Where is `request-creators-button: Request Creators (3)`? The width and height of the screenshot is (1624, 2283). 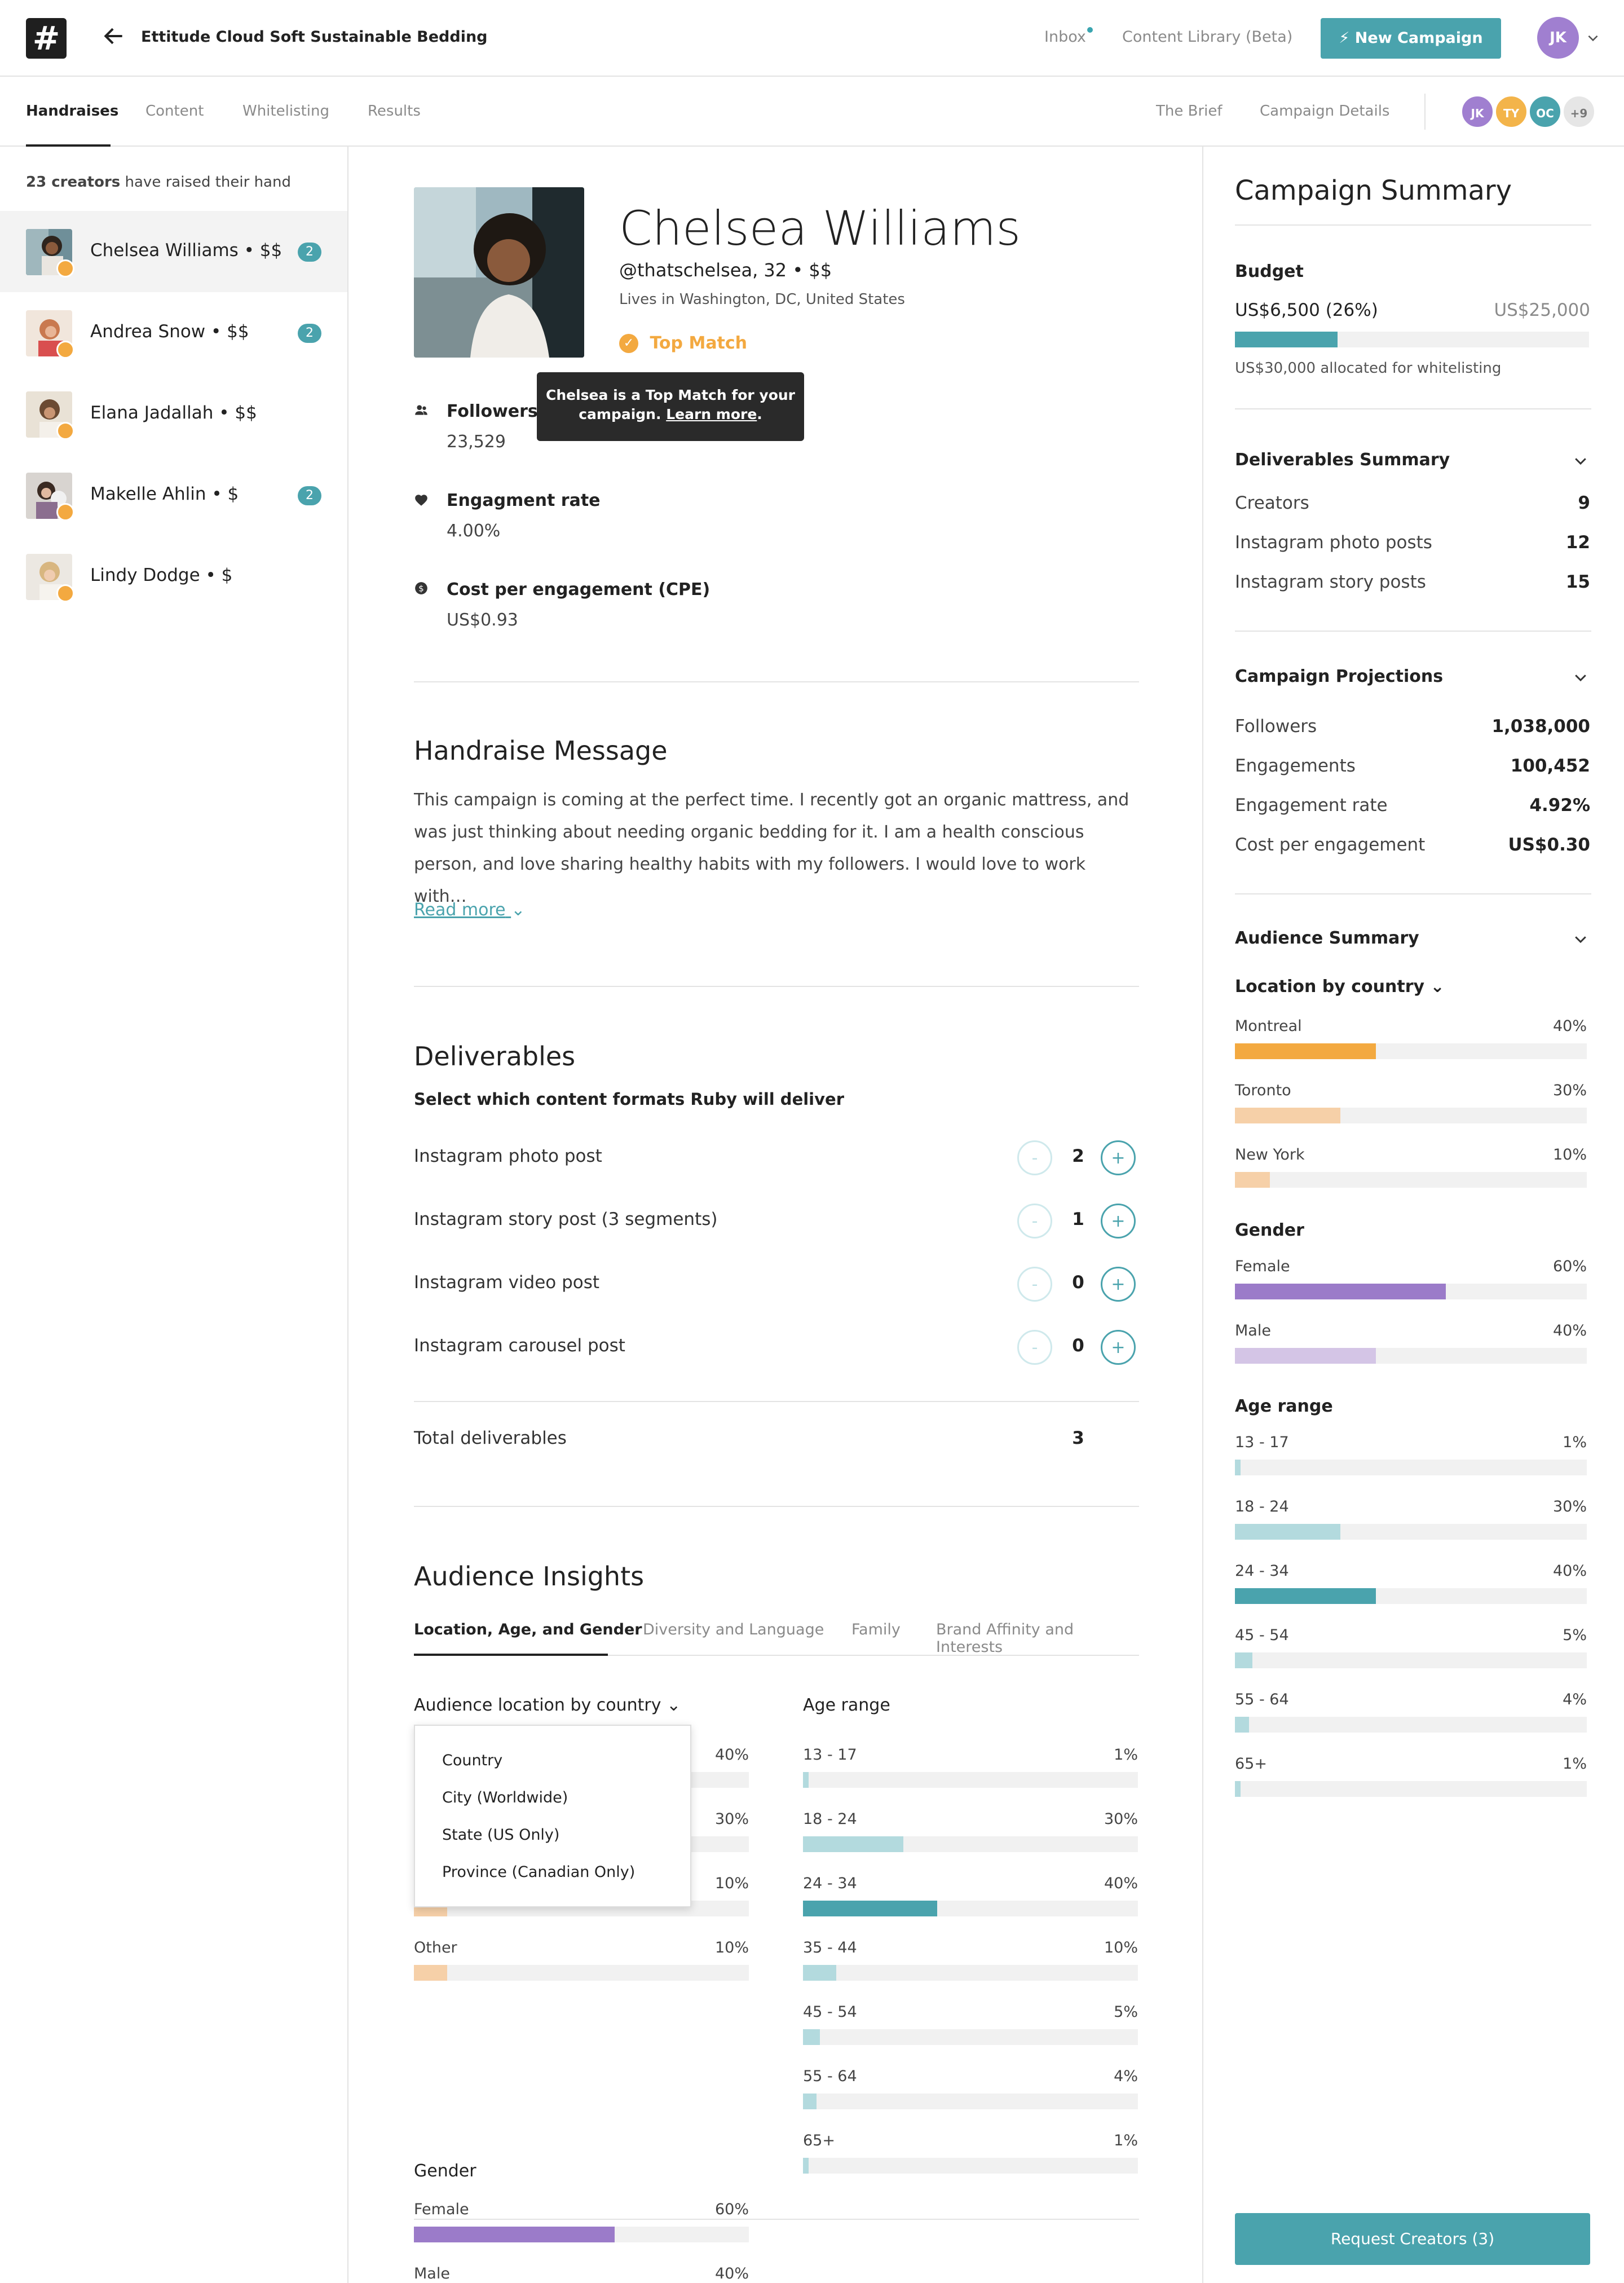 request-creators-button: Request Creators (3) is located at coordinates (1413, 2239).